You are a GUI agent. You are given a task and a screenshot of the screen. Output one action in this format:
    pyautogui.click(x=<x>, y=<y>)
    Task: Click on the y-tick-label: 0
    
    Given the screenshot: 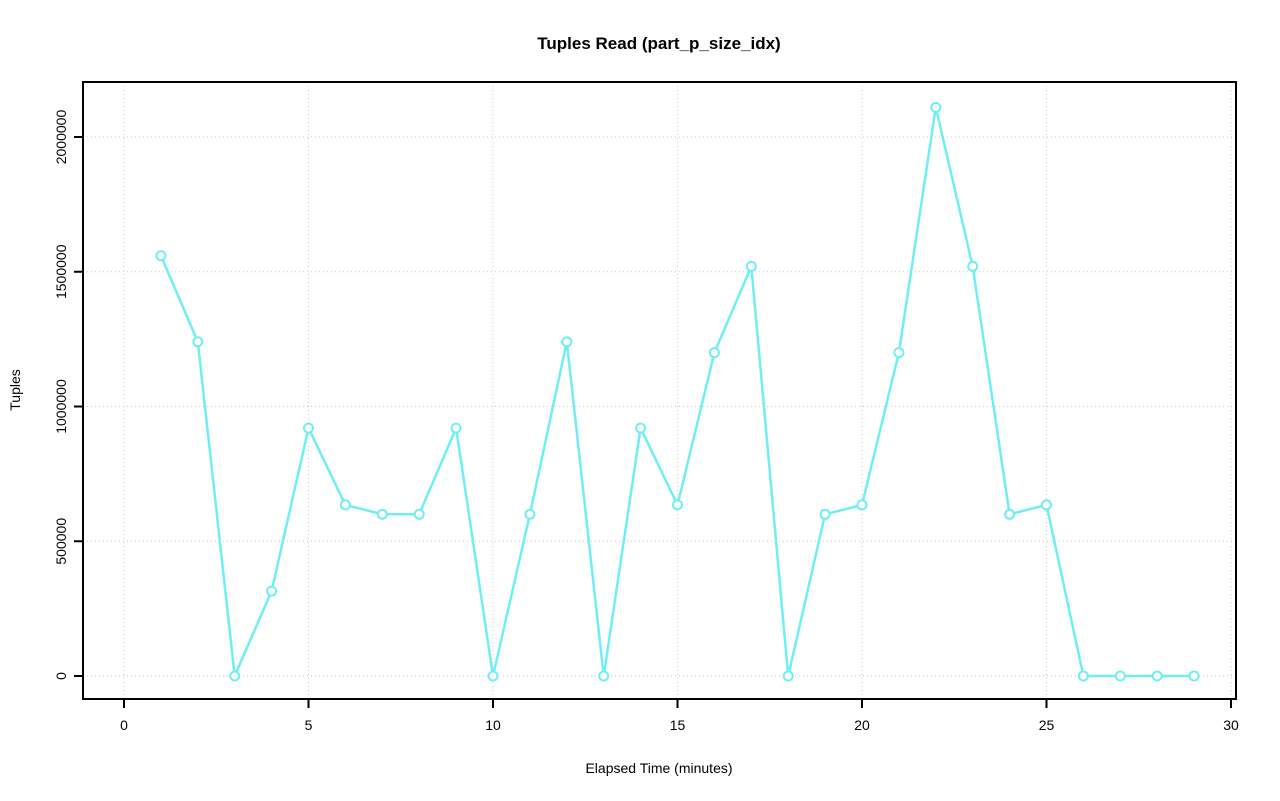 What is the action you would take?
    pyautogui.click(x=61, y=676)
    